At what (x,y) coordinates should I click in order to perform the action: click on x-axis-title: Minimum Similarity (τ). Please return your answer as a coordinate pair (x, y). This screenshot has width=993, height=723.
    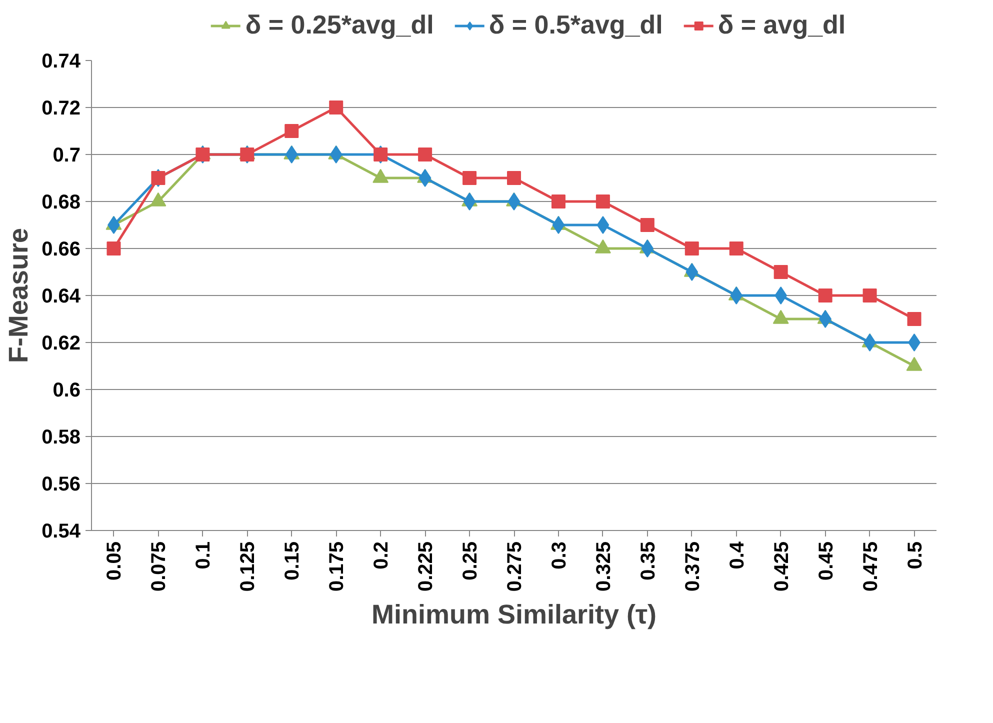
    Looking at the image, I should click on (514, 615).